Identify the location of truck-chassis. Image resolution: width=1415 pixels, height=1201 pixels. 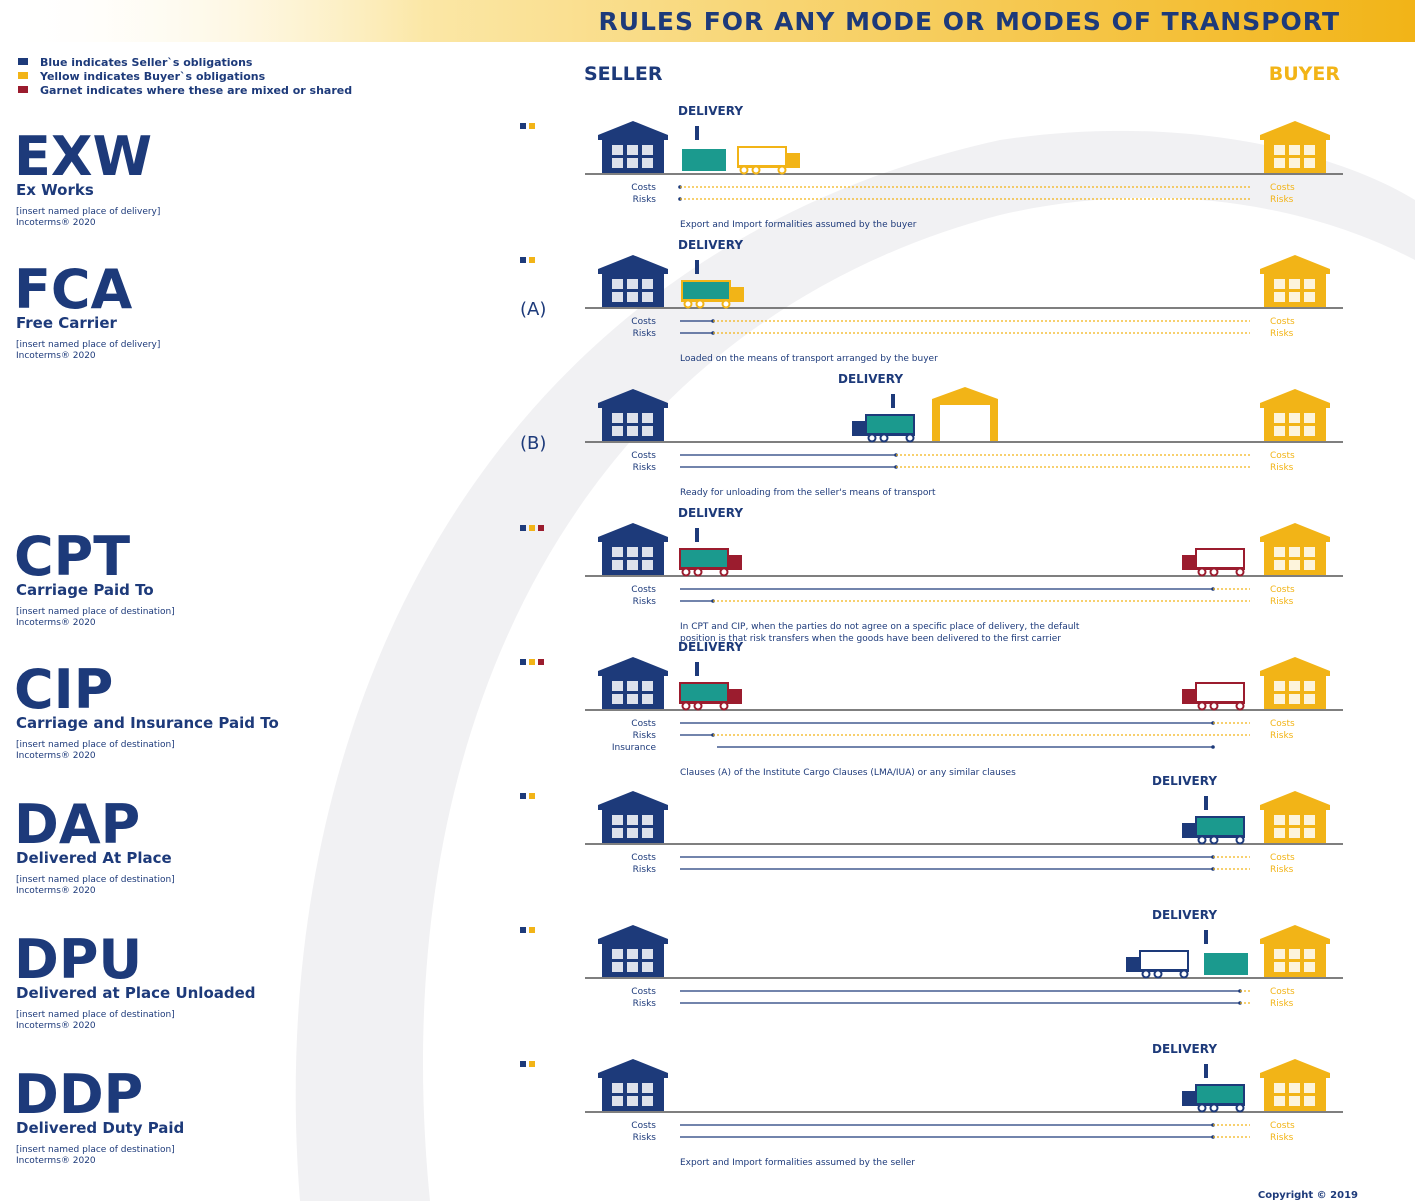
(769, 166).